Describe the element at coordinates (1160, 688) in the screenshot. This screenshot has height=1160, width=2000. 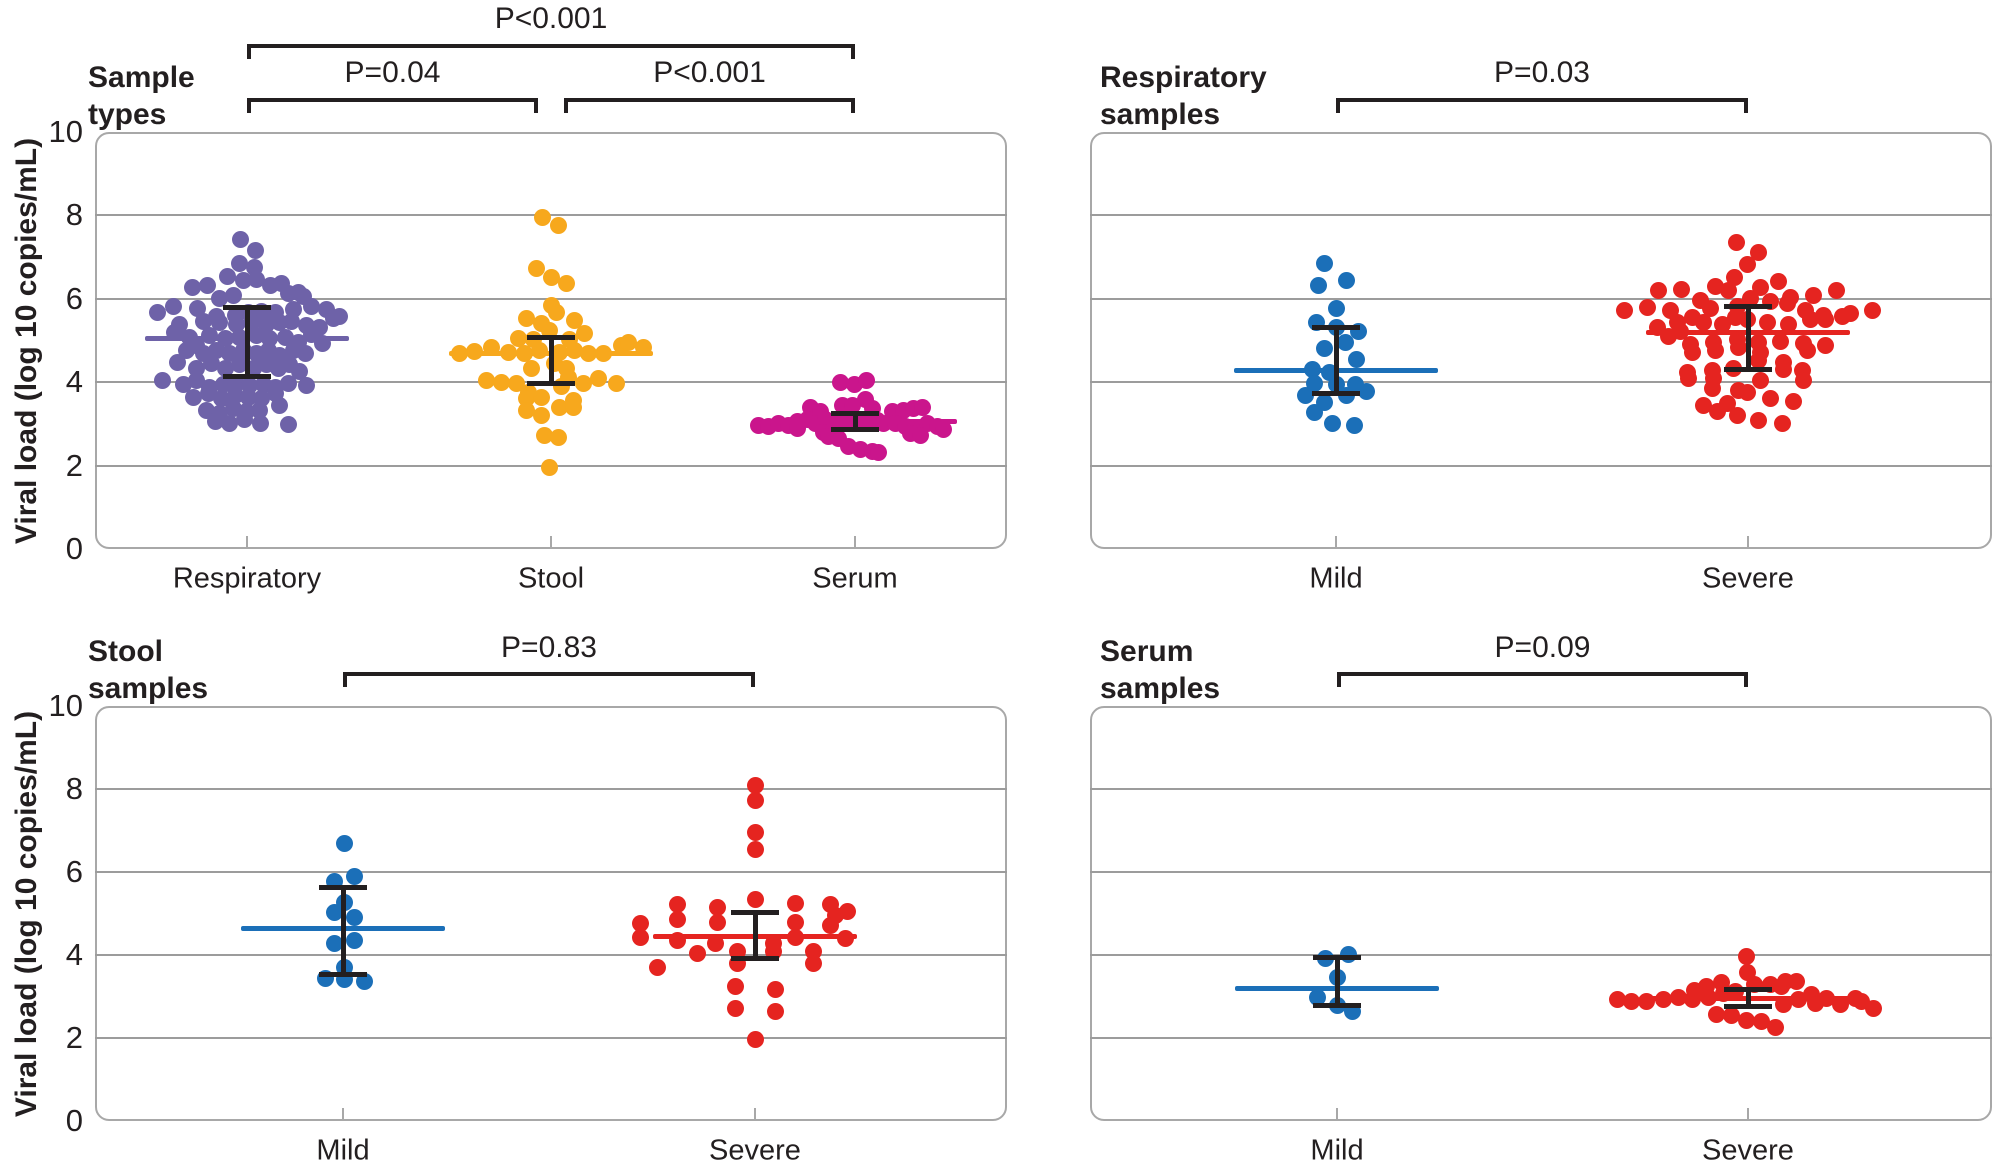
I see `panel-title-line2: samples` at that location.